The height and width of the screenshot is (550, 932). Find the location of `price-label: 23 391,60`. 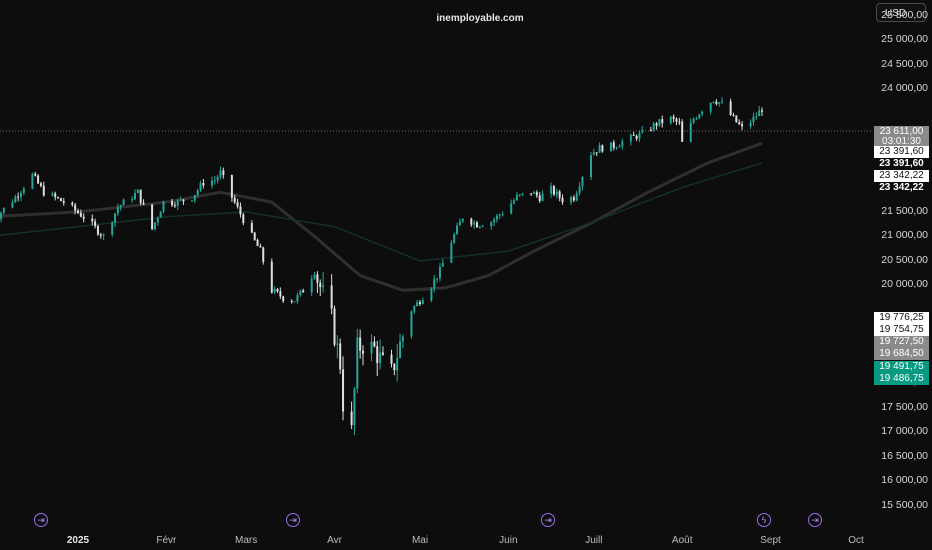

price-label: 23 391,60 is located at coordinates (901, 164).